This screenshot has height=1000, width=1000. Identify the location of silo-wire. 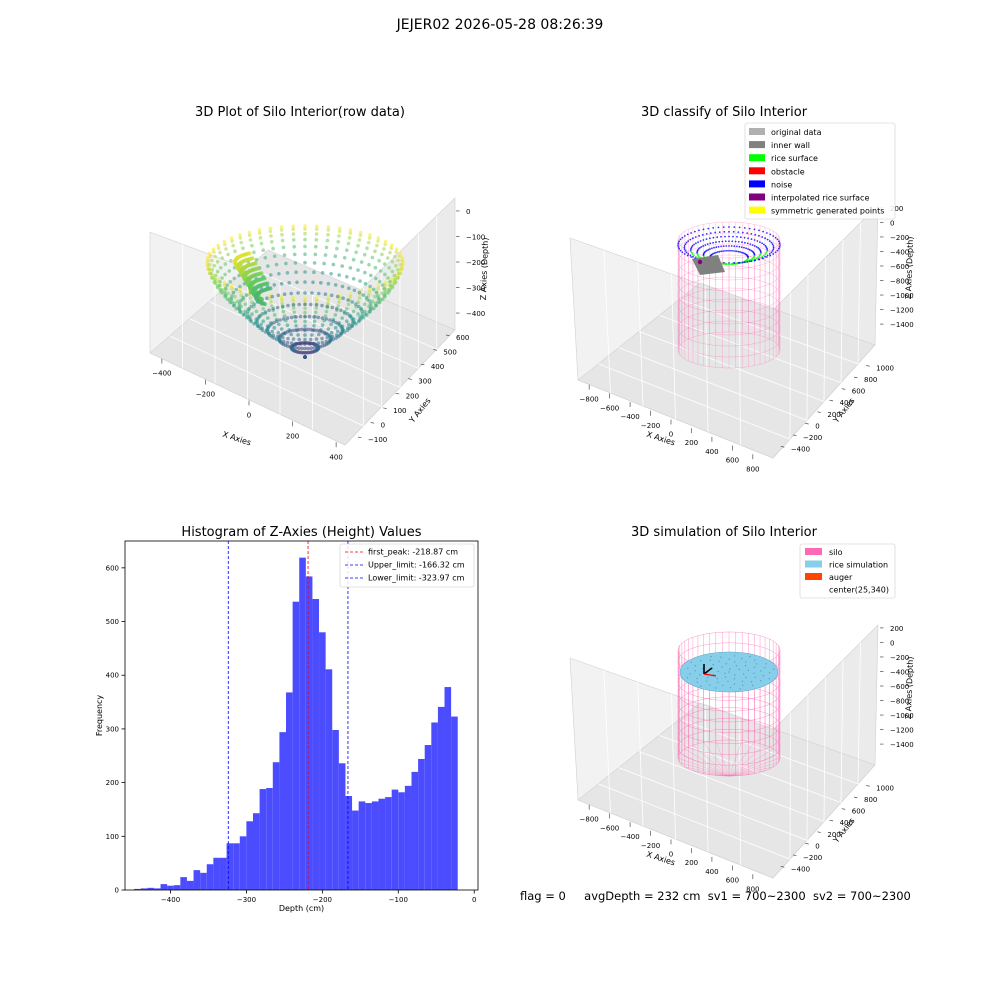
(729, 273).